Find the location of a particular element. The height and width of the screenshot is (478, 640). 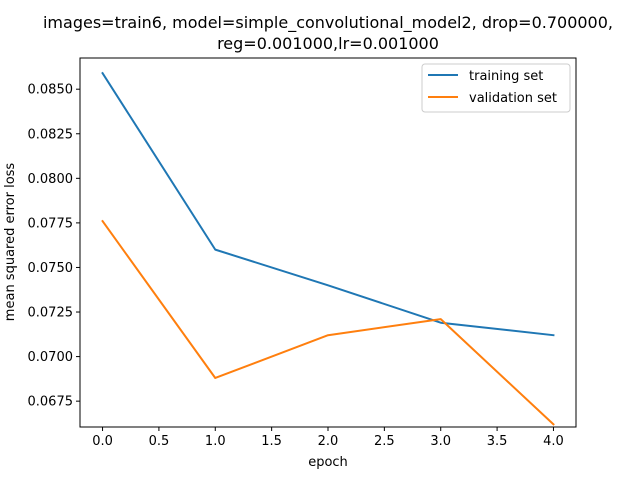

x-axis-ticks: 0.0 0.5 1.0 1.5 2.0 2.5 3.0 3.5 4.0 is located at coordinates (328, 438).